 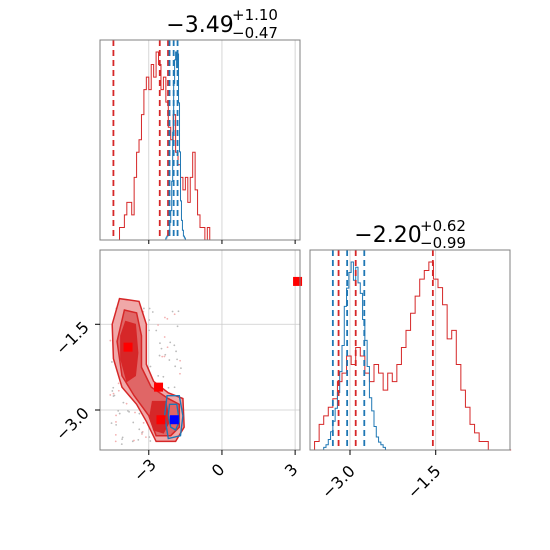 What do you see at coordinates (291, 470) in the screenshot?
I see `x-tick-label-p1: 3` at bounding box center [291, 470].